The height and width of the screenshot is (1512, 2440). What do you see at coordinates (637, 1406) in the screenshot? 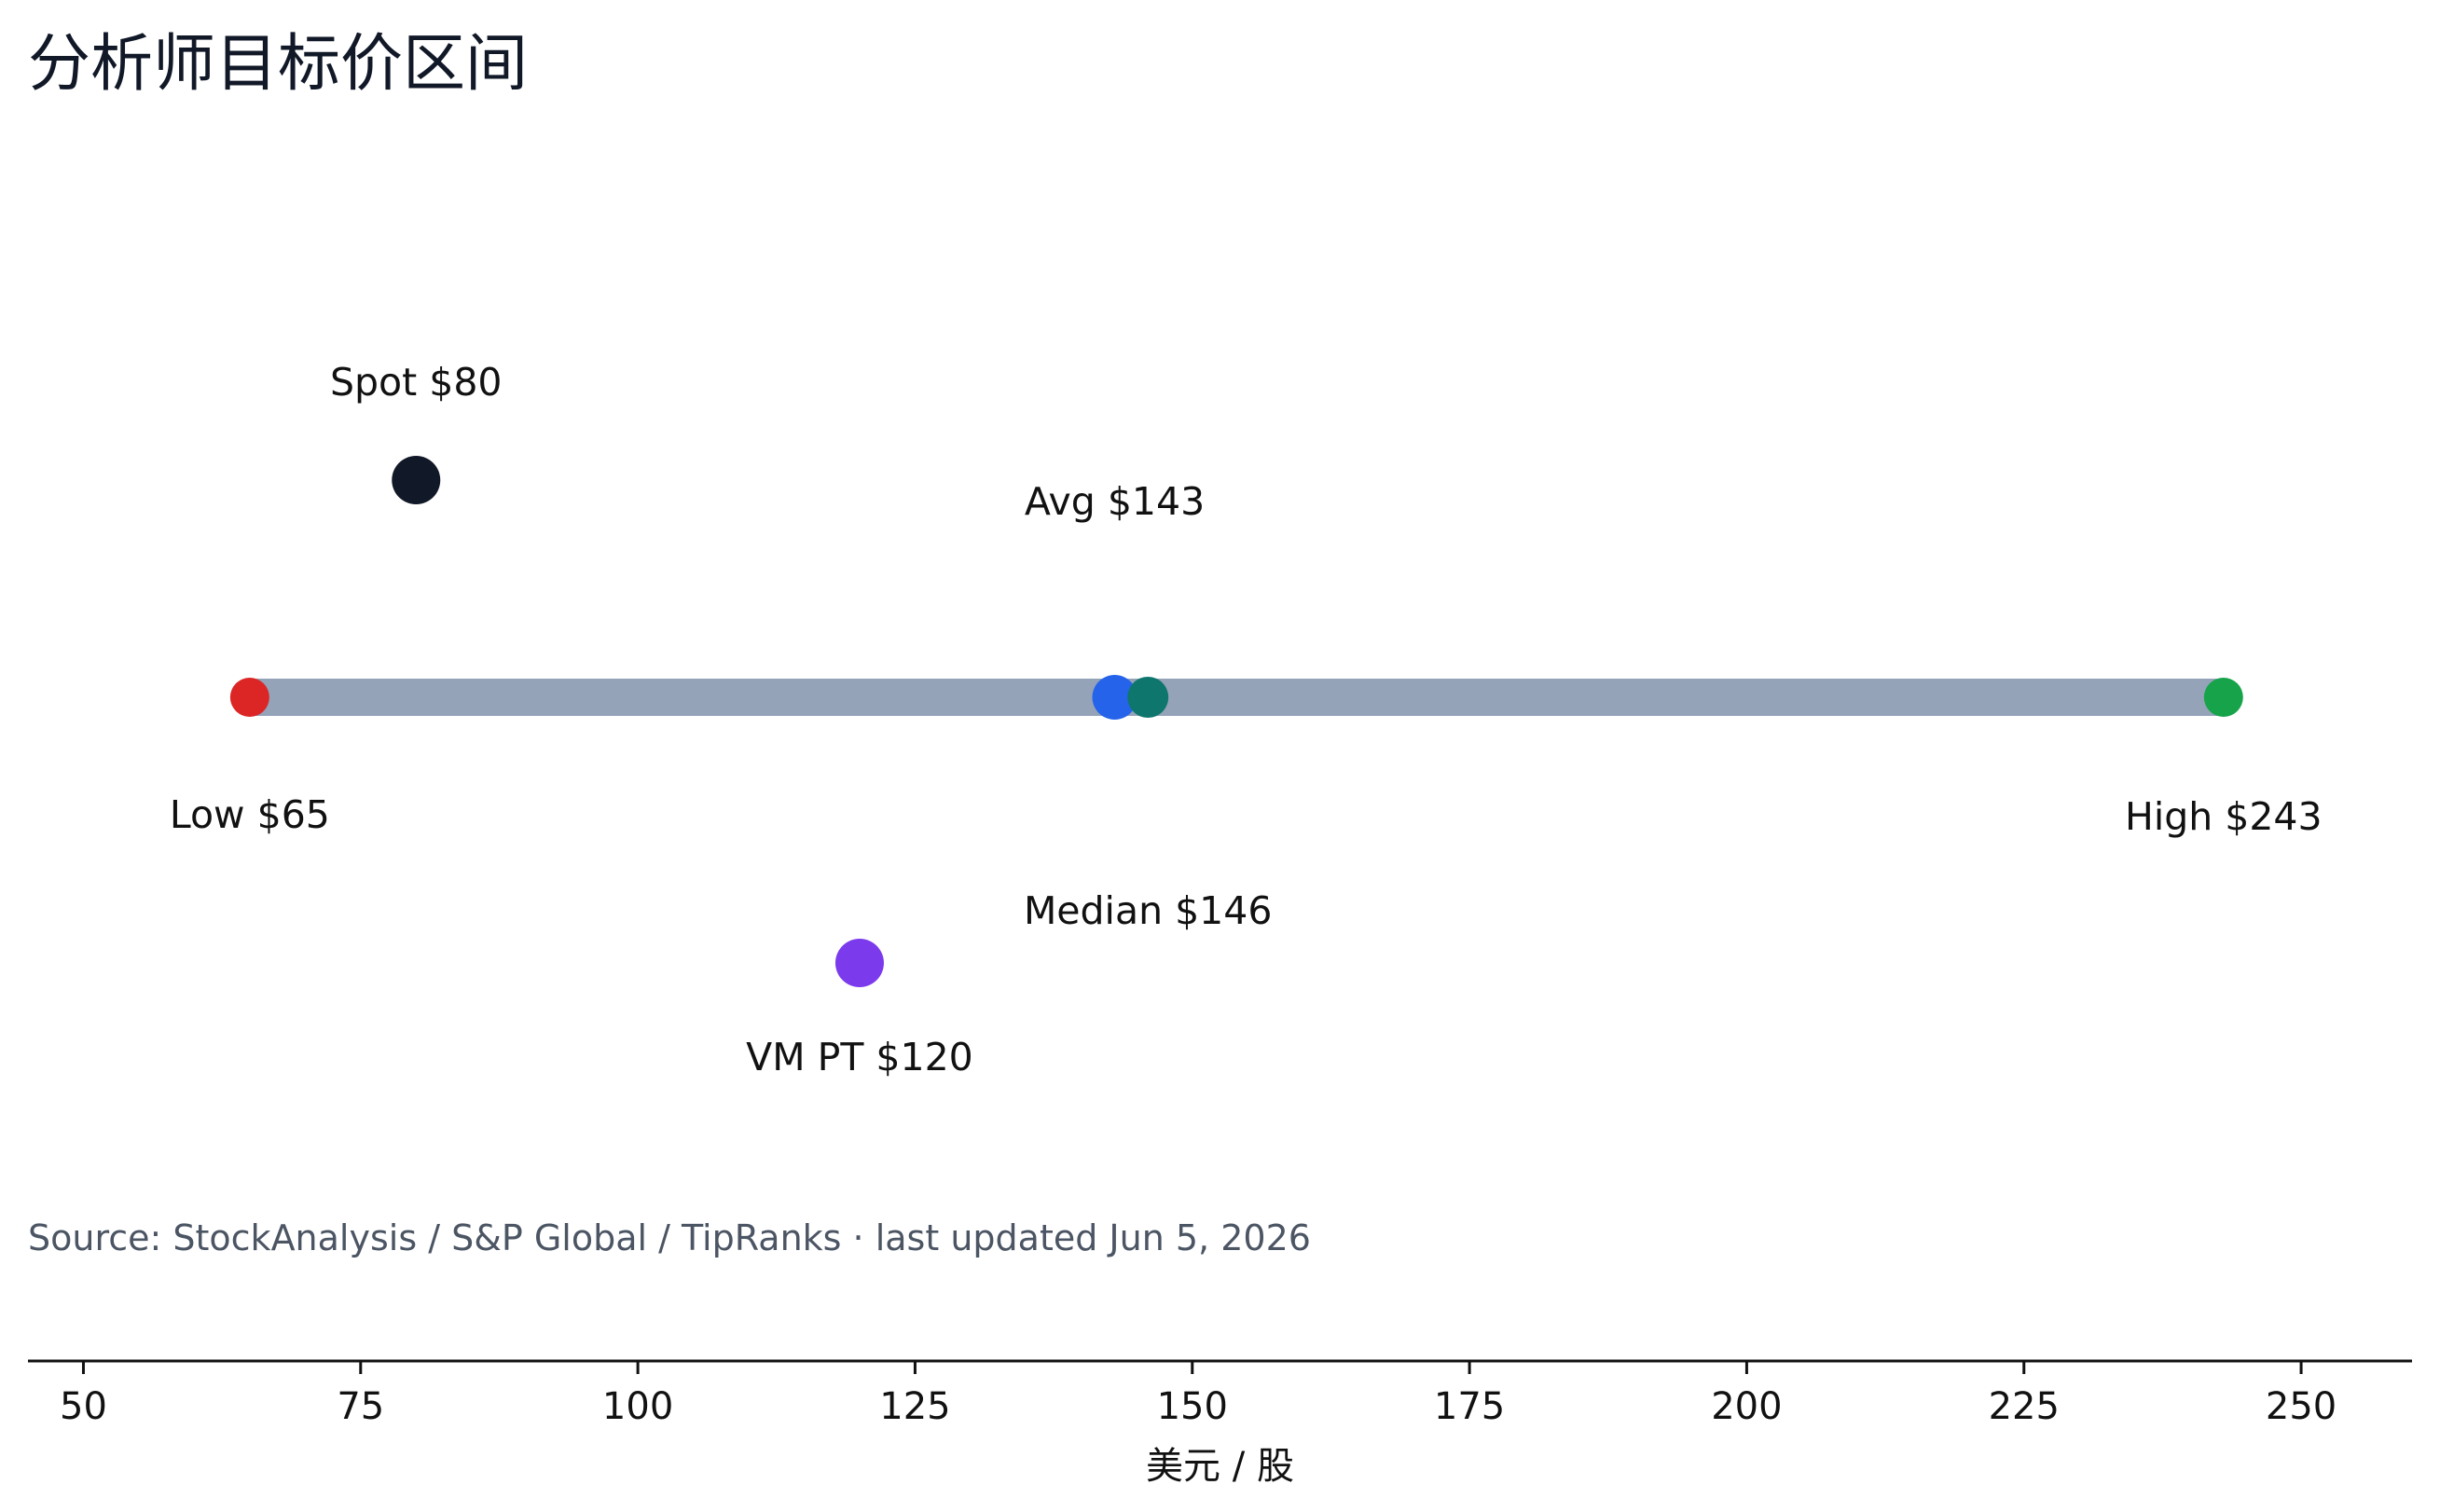
I see `x-tick-label: 100` at bounding box center [637, 1406].